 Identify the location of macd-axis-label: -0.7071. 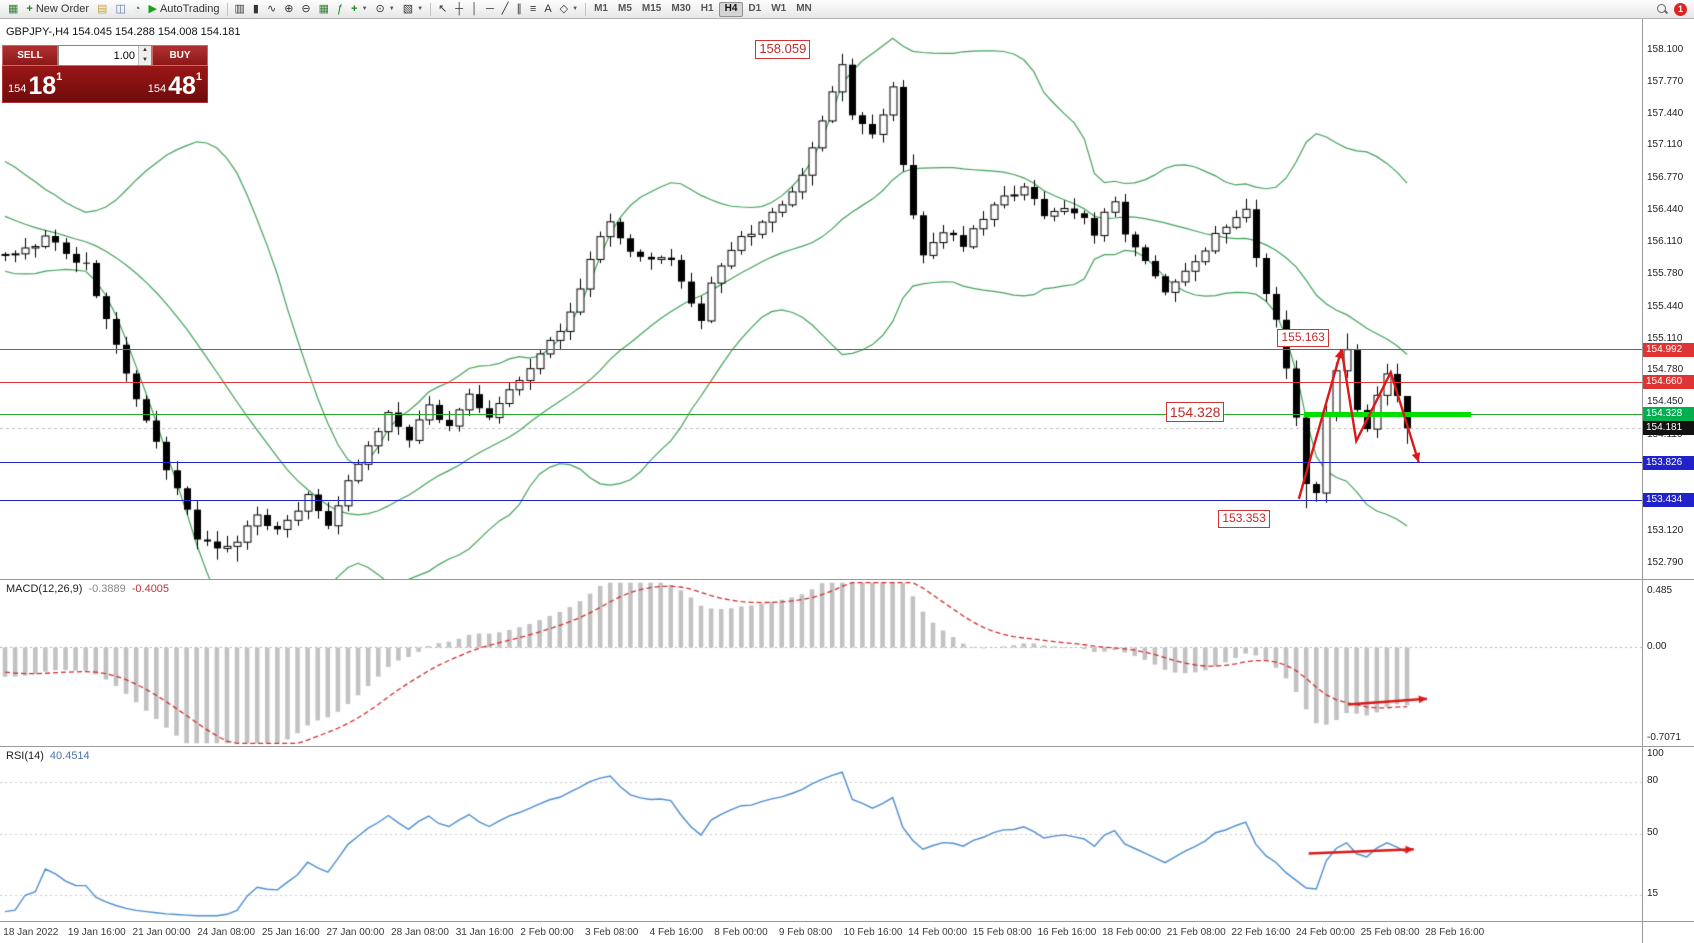
(1664, 737).